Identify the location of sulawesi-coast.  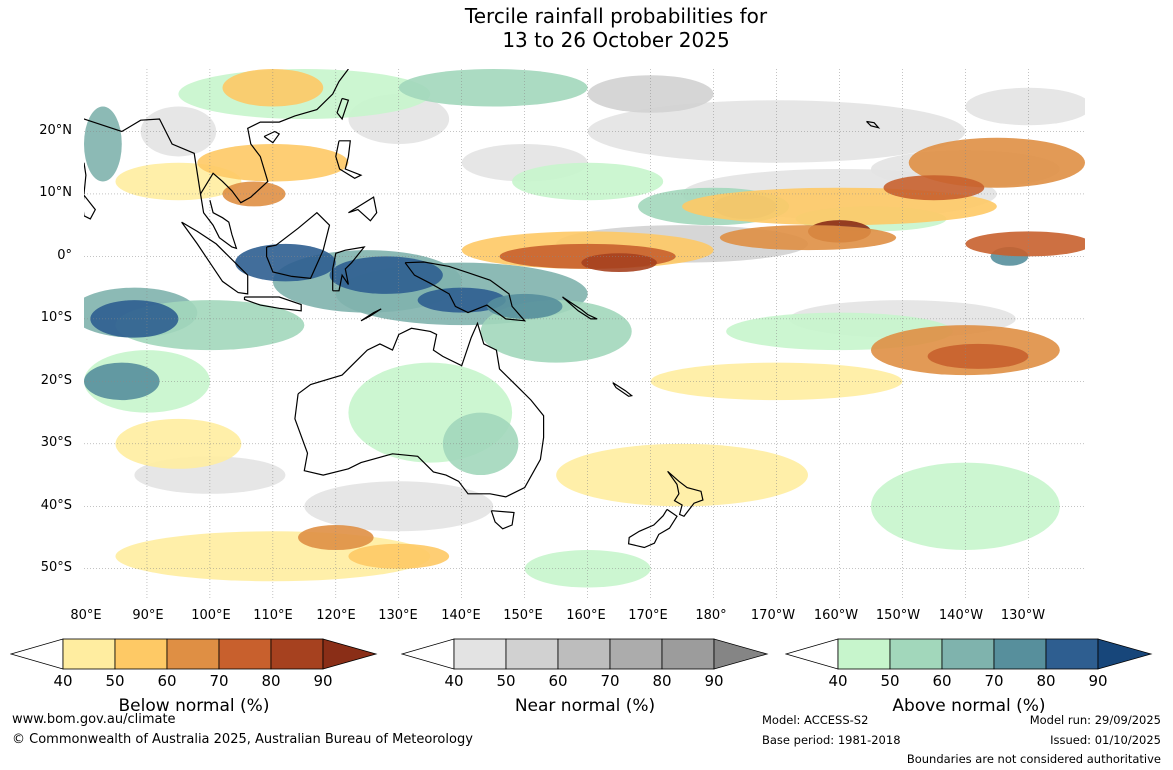
(349, 269).